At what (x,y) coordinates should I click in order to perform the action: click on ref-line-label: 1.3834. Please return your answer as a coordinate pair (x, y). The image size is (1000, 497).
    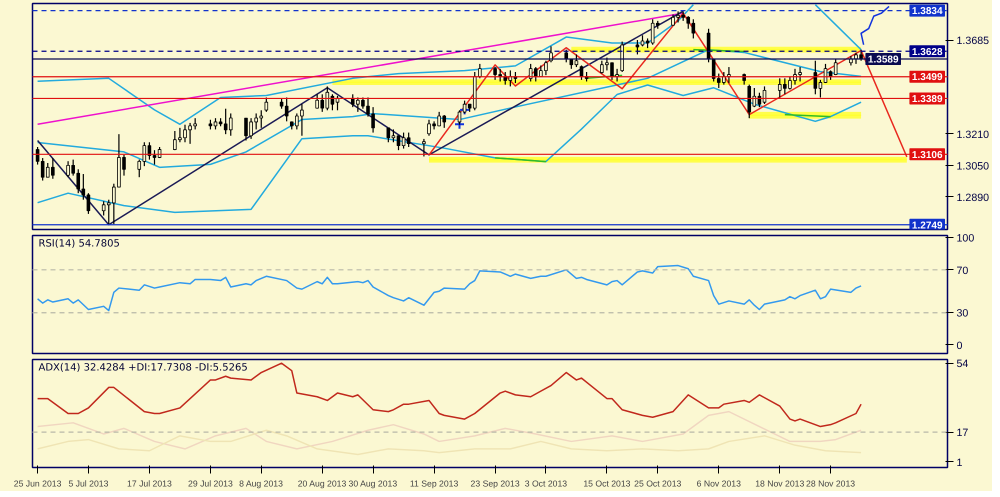
    Looking at the image, I should click on (927, 12).